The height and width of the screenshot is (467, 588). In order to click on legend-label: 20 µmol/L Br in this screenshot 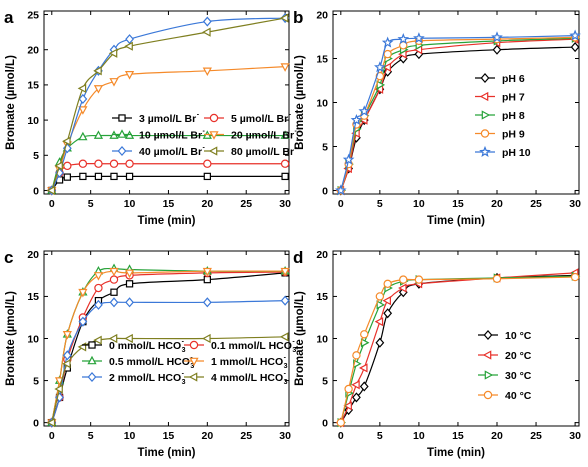, I will do `click(262, 135)`.